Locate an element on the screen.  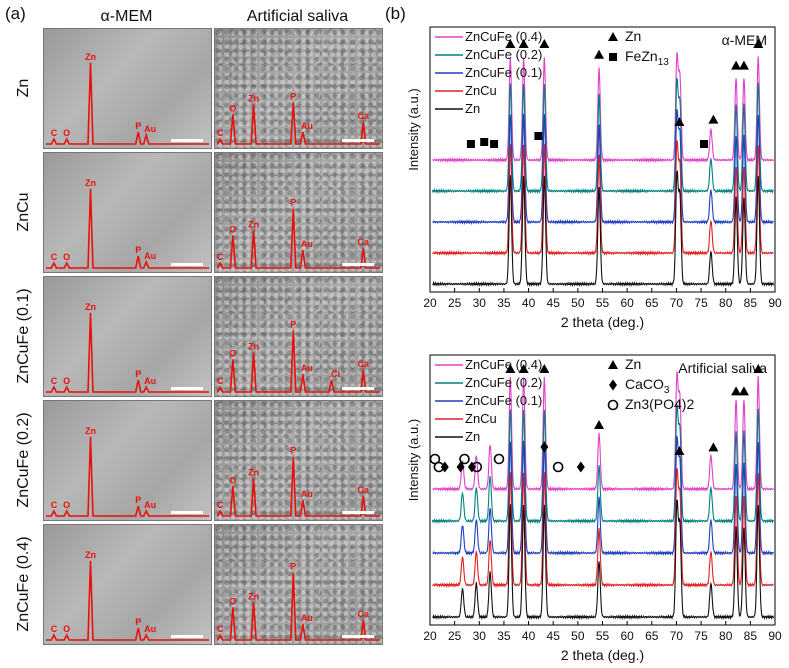
eds-spectrum: C O Zn P Au Ca is located at coordinates (298, 601).